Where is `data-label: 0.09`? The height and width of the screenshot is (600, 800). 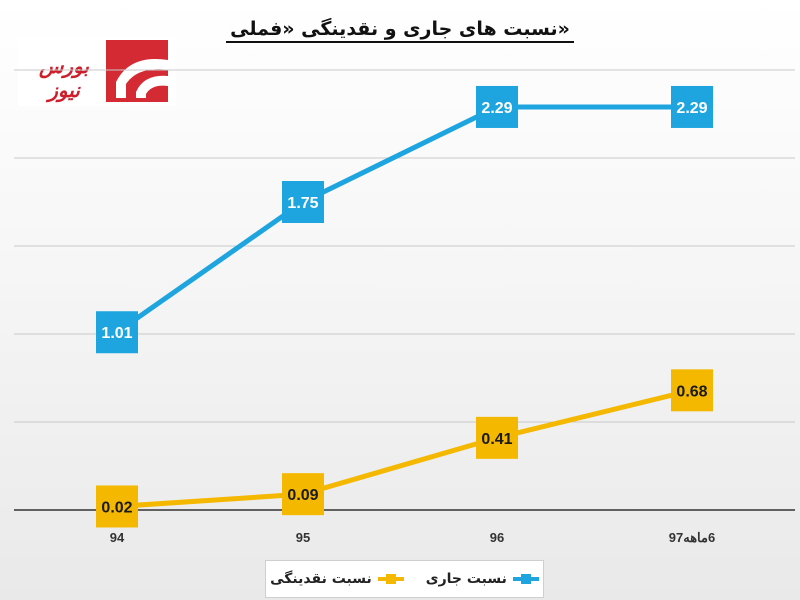 data-label: 0.09 is located at coordinates (302, 495).